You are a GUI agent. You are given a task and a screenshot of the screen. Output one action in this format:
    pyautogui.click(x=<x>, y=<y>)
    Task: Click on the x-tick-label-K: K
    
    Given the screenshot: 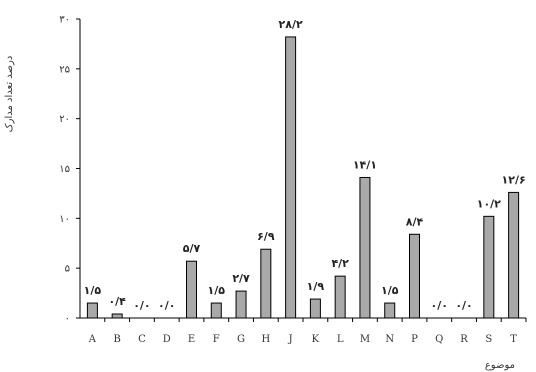 What is the action you would take?
    pyautogui.click(x=316, y=339)
    